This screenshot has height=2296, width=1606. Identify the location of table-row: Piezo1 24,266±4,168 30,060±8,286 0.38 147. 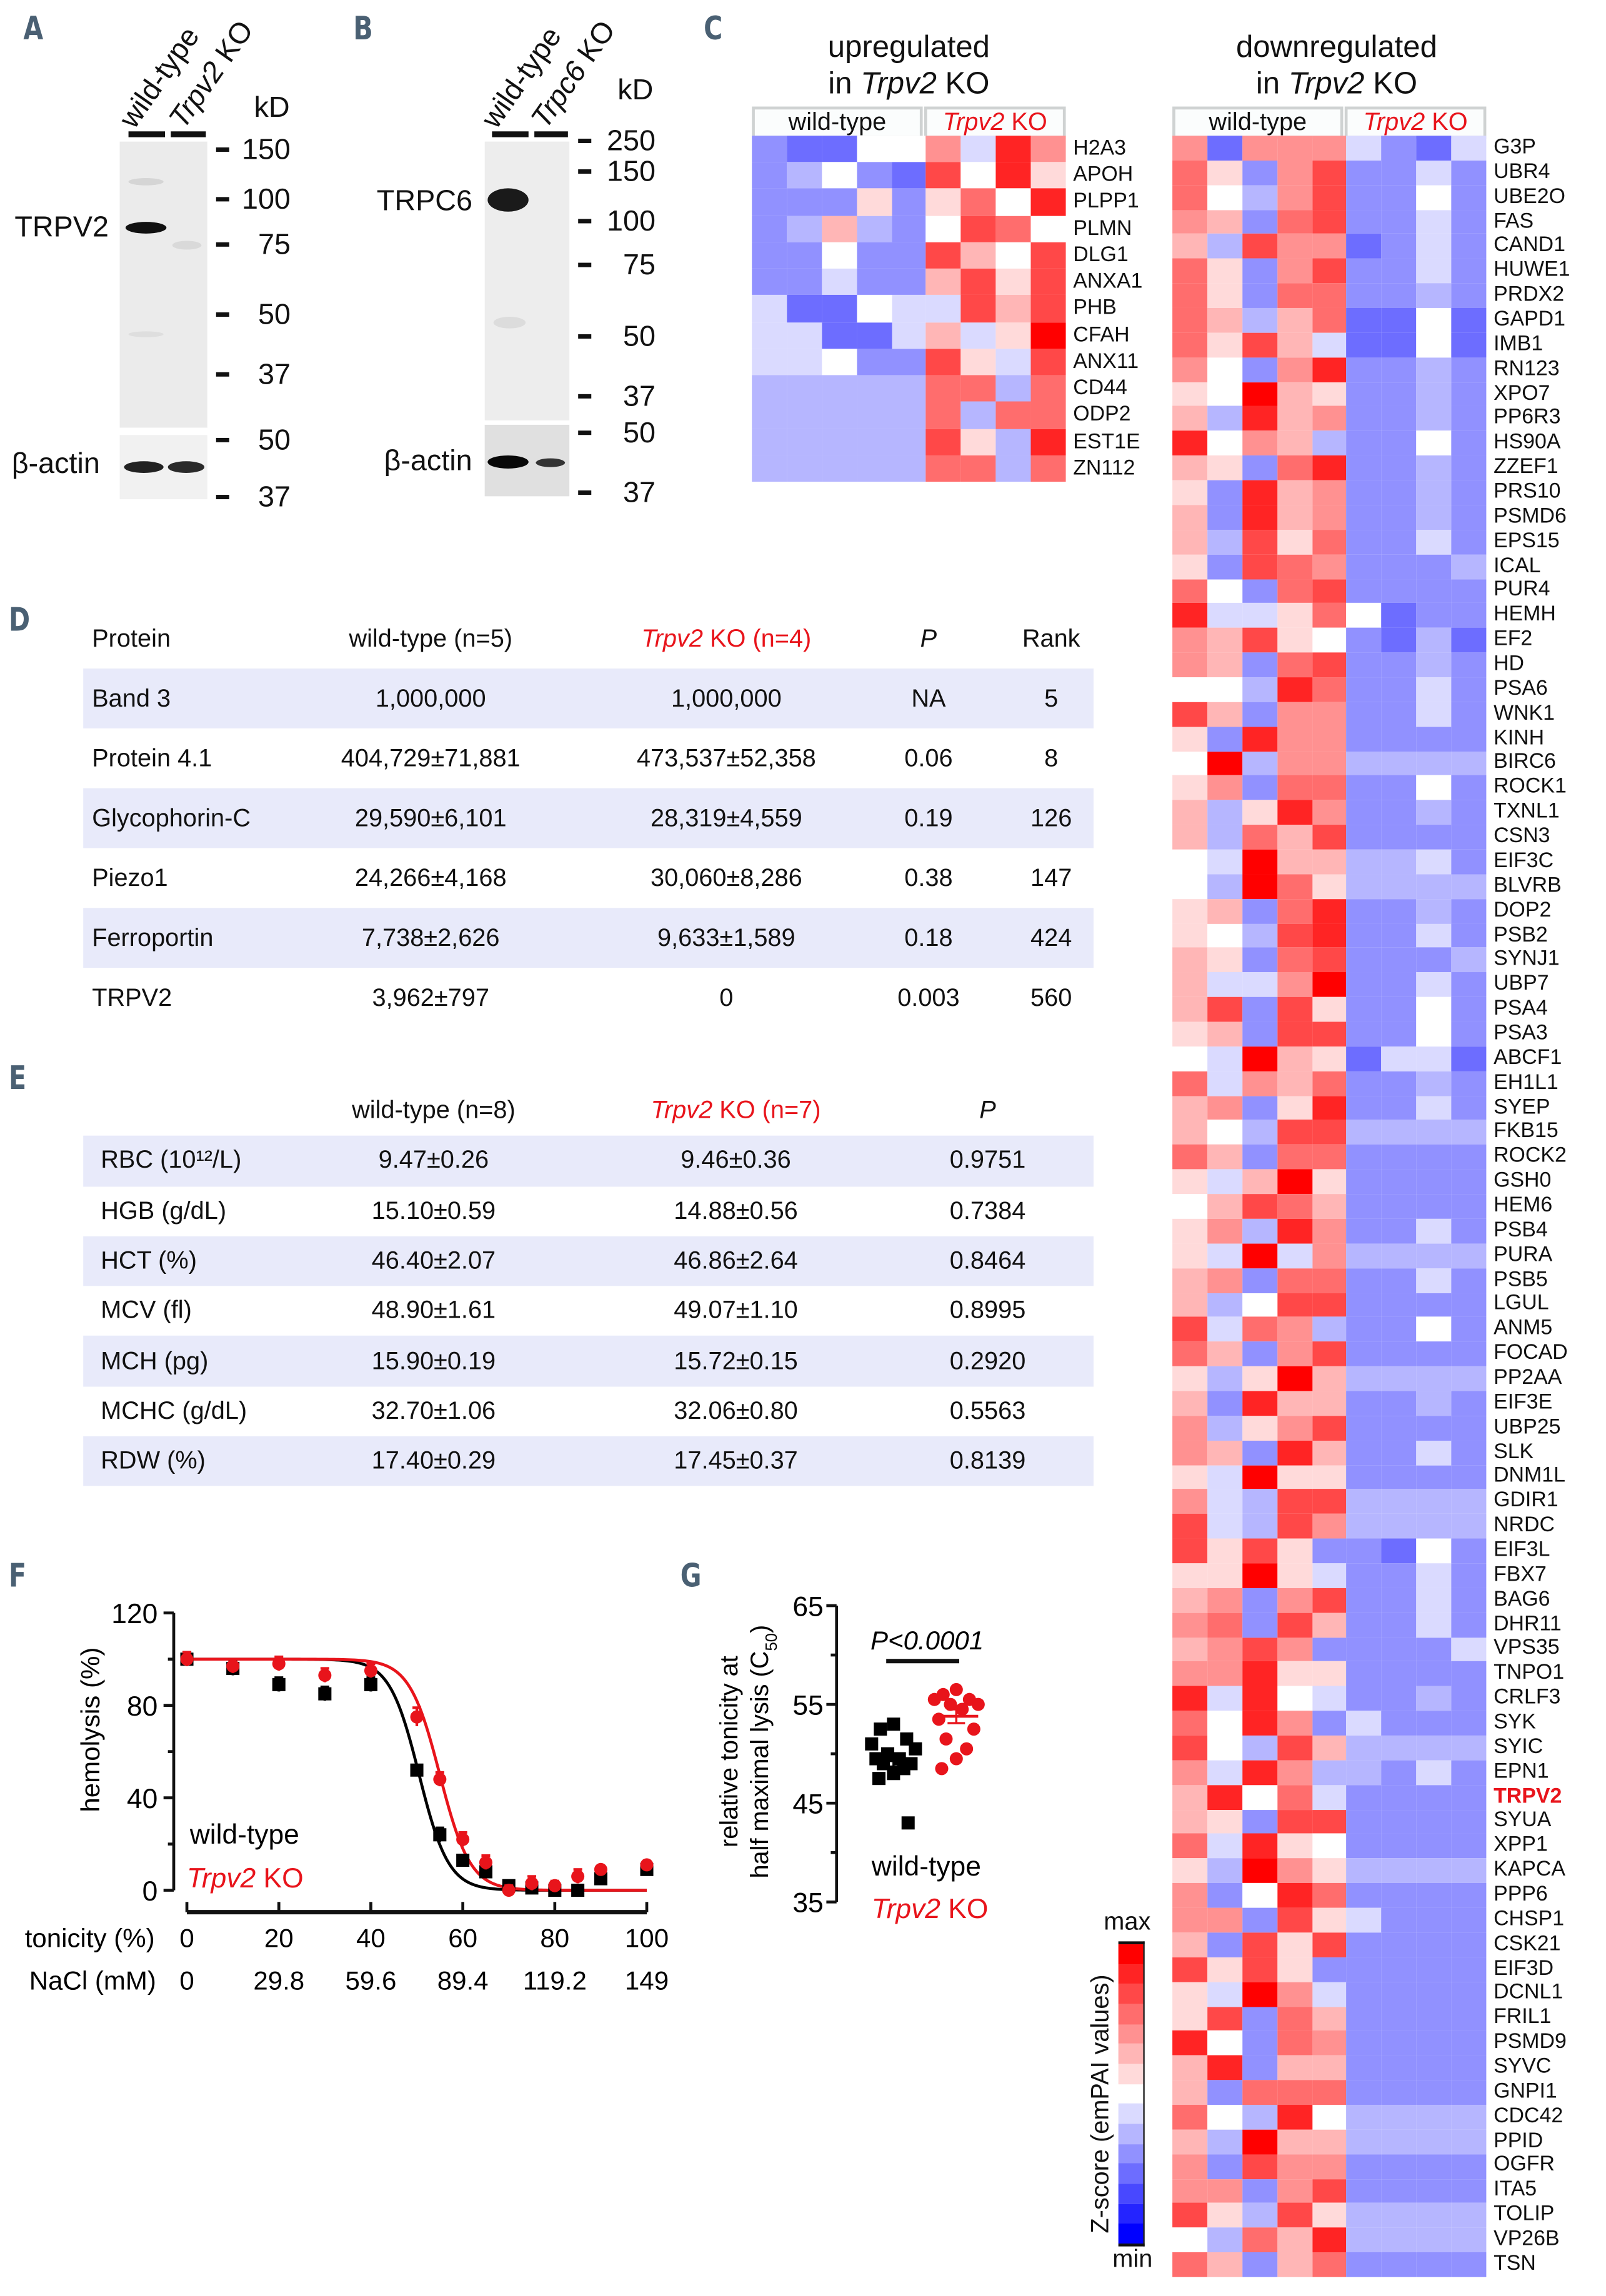
(588, 878).